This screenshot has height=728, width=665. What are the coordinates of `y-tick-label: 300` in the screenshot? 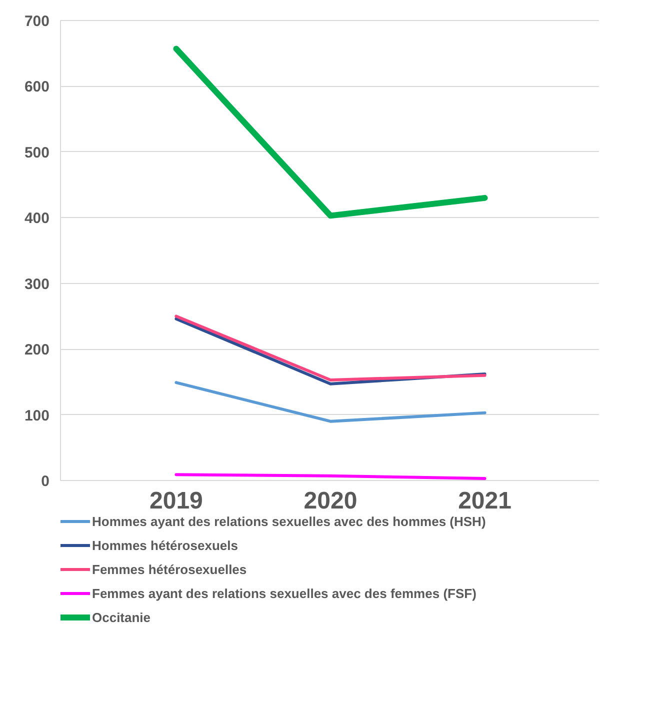 It's located at (37, 284).